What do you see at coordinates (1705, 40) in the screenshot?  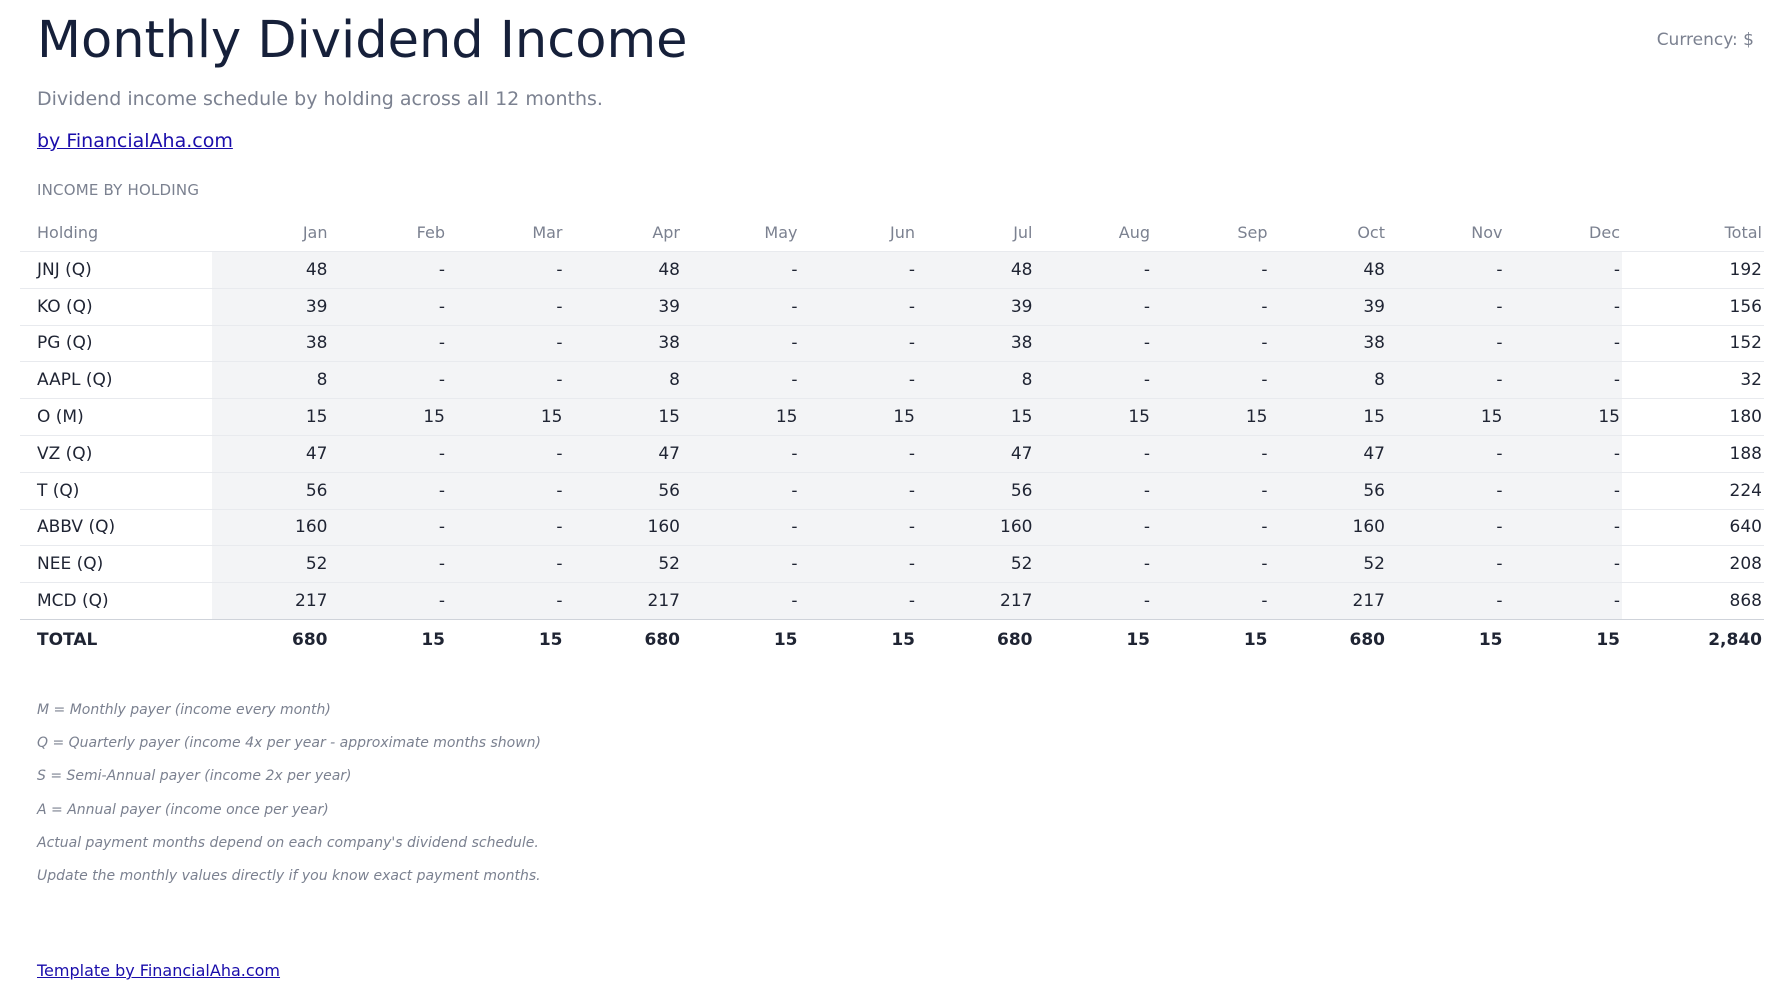 I see `currency-label: Currency: $` at bounding box center [1705, 40].